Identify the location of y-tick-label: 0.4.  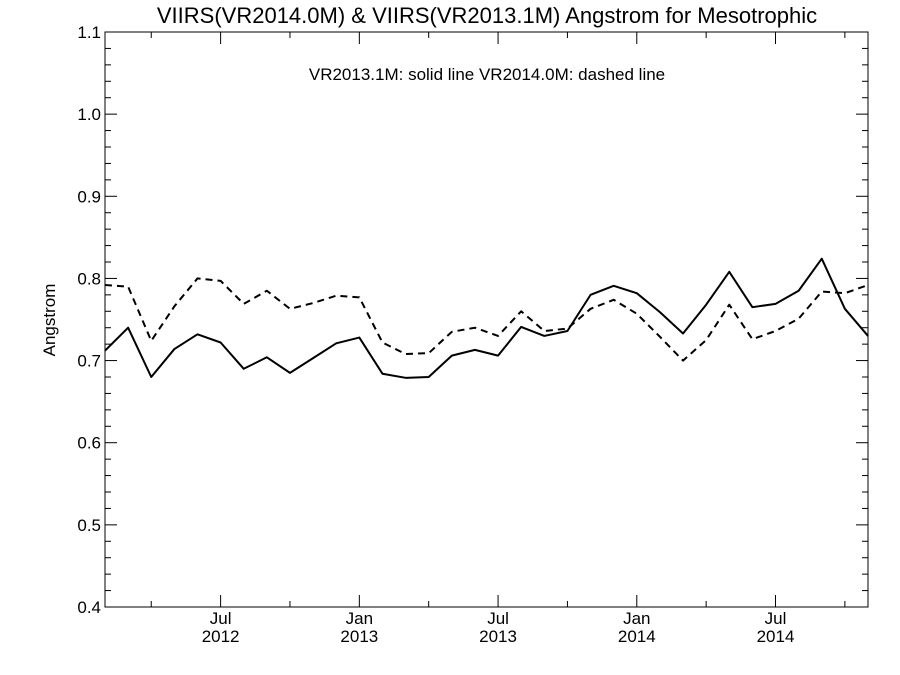
(89, 607).